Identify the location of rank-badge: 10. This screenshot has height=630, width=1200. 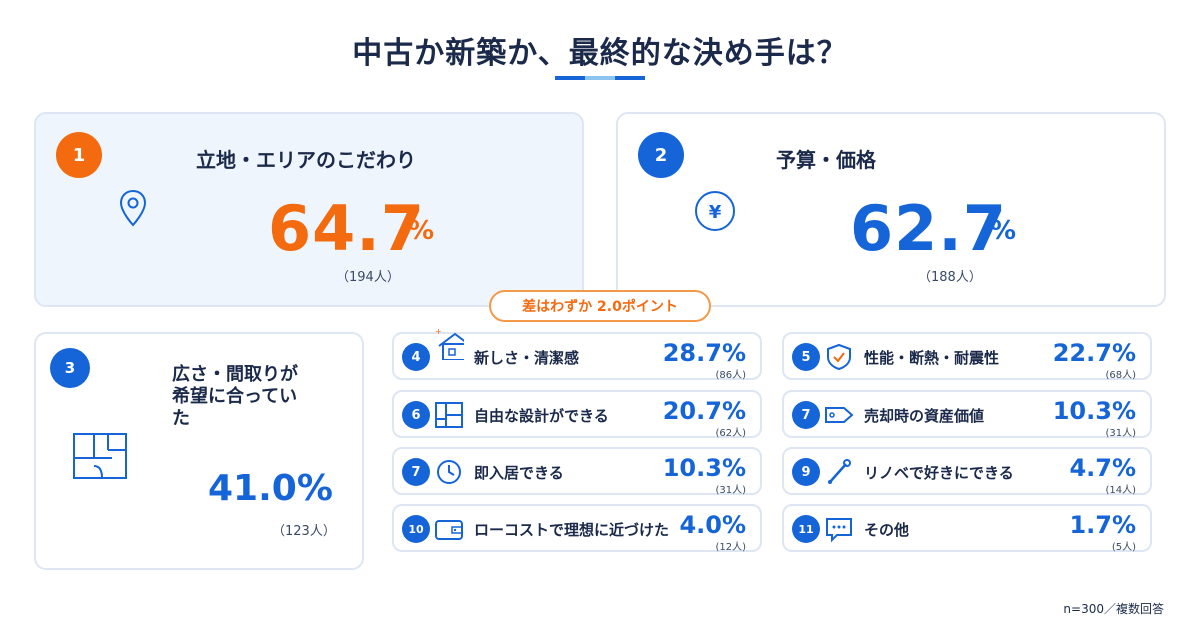
(416, 529).